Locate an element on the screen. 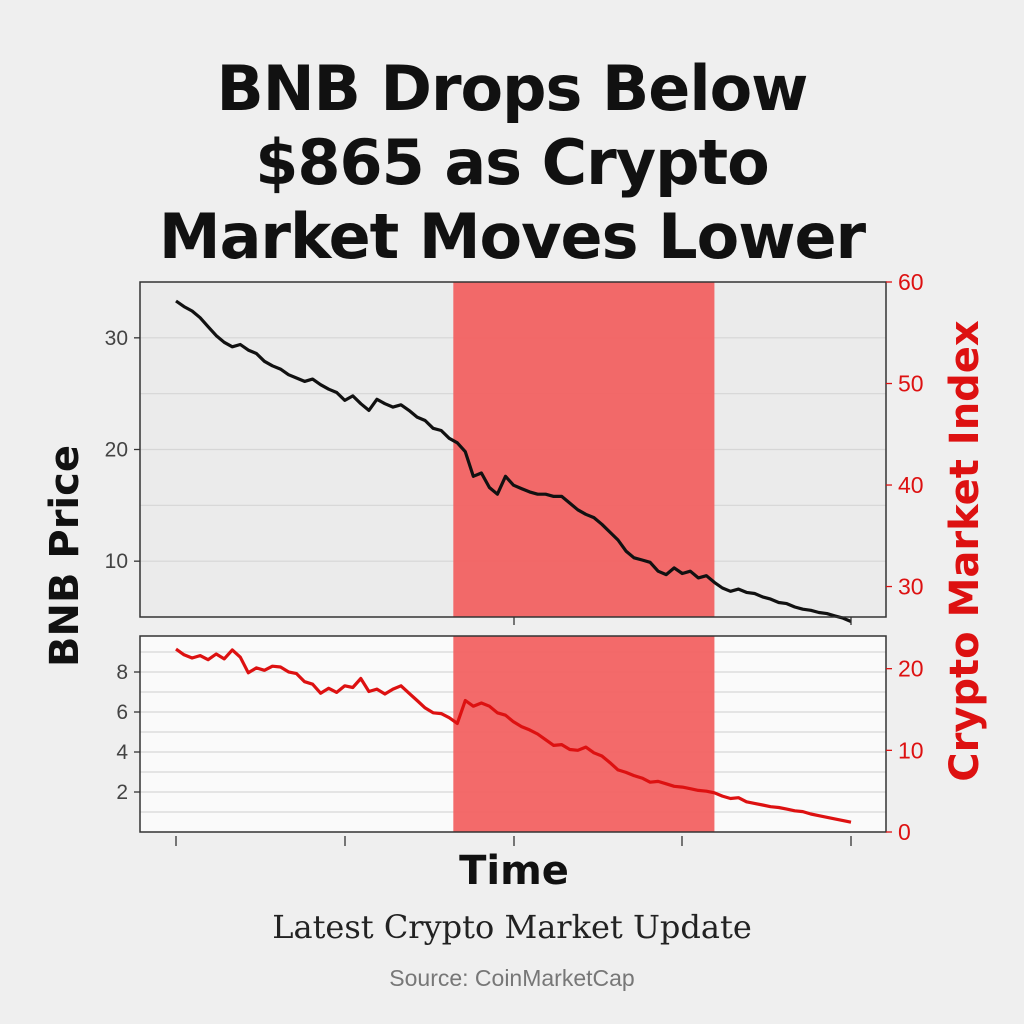  x-axis-title: Time is located at coordinates (514, 871).